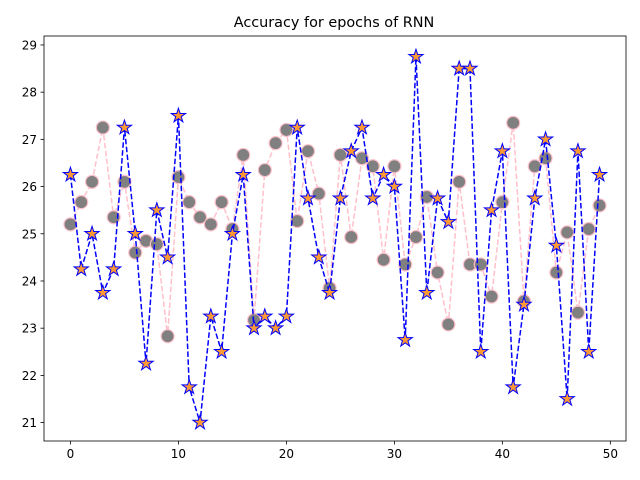 Image resolution: width=640 pixels, height=480 pixels. Describe the element at coordinates (286, 454) in the screenshot. I see `x-tick-label: 20` at that location.